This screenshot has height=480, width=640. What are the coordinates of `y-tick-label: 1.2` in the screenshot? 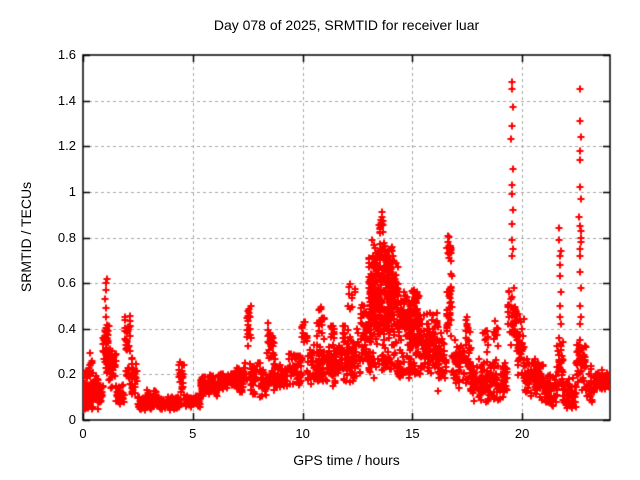 It's located at (66, 146).